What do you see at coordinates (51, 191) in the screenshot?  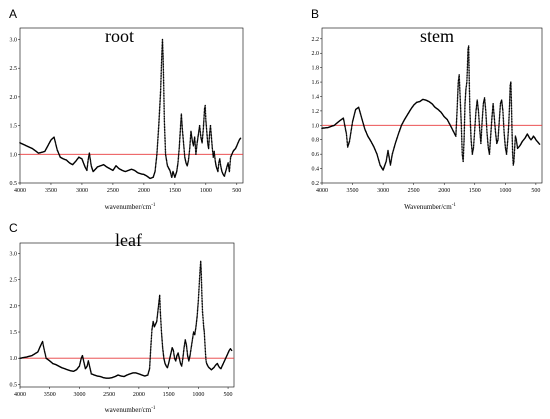 I see `x-tick-label: 3500` at bounding box center [51, 191].